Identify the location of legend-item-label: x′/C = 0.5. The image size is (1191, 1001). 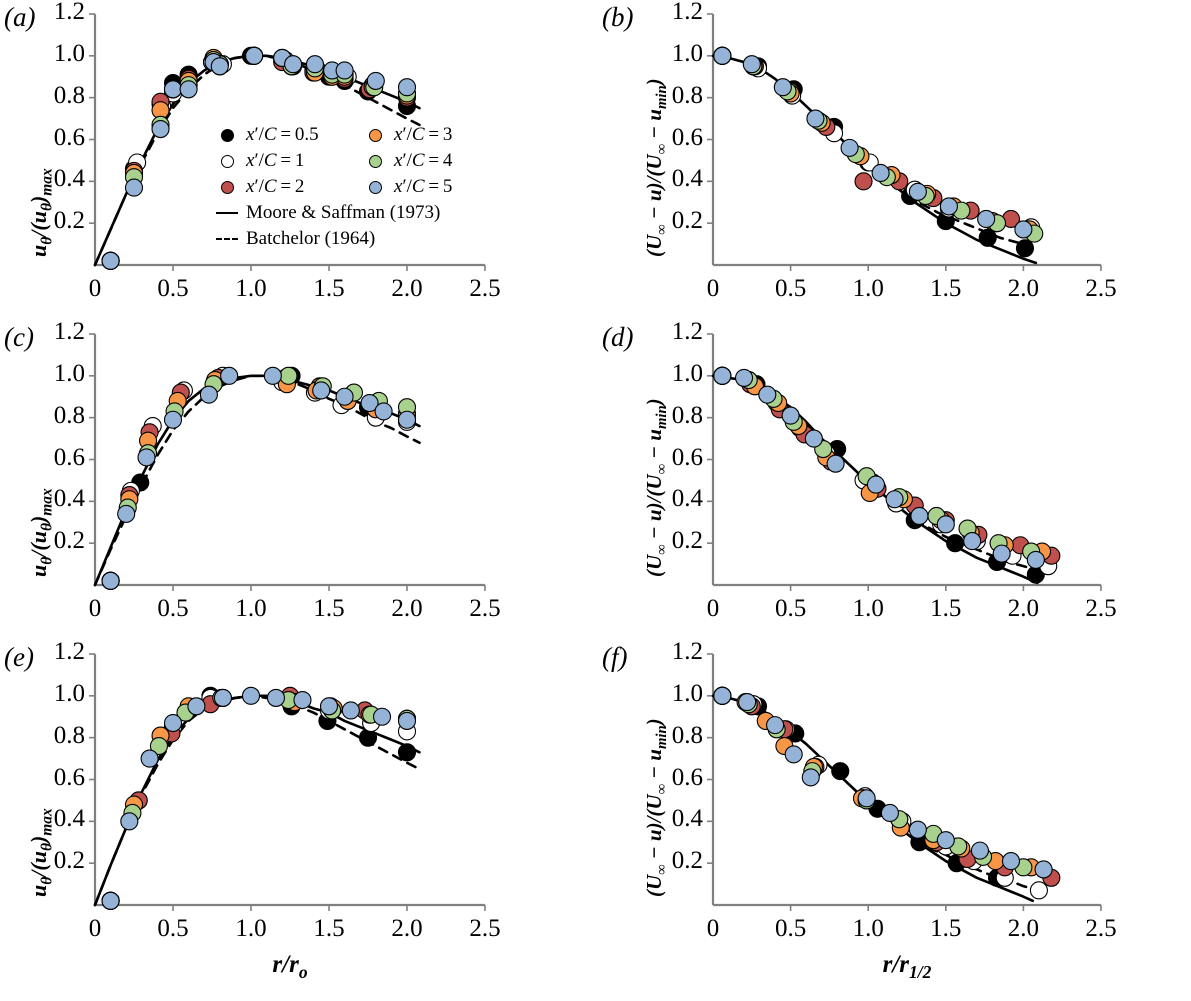
(282, 134).